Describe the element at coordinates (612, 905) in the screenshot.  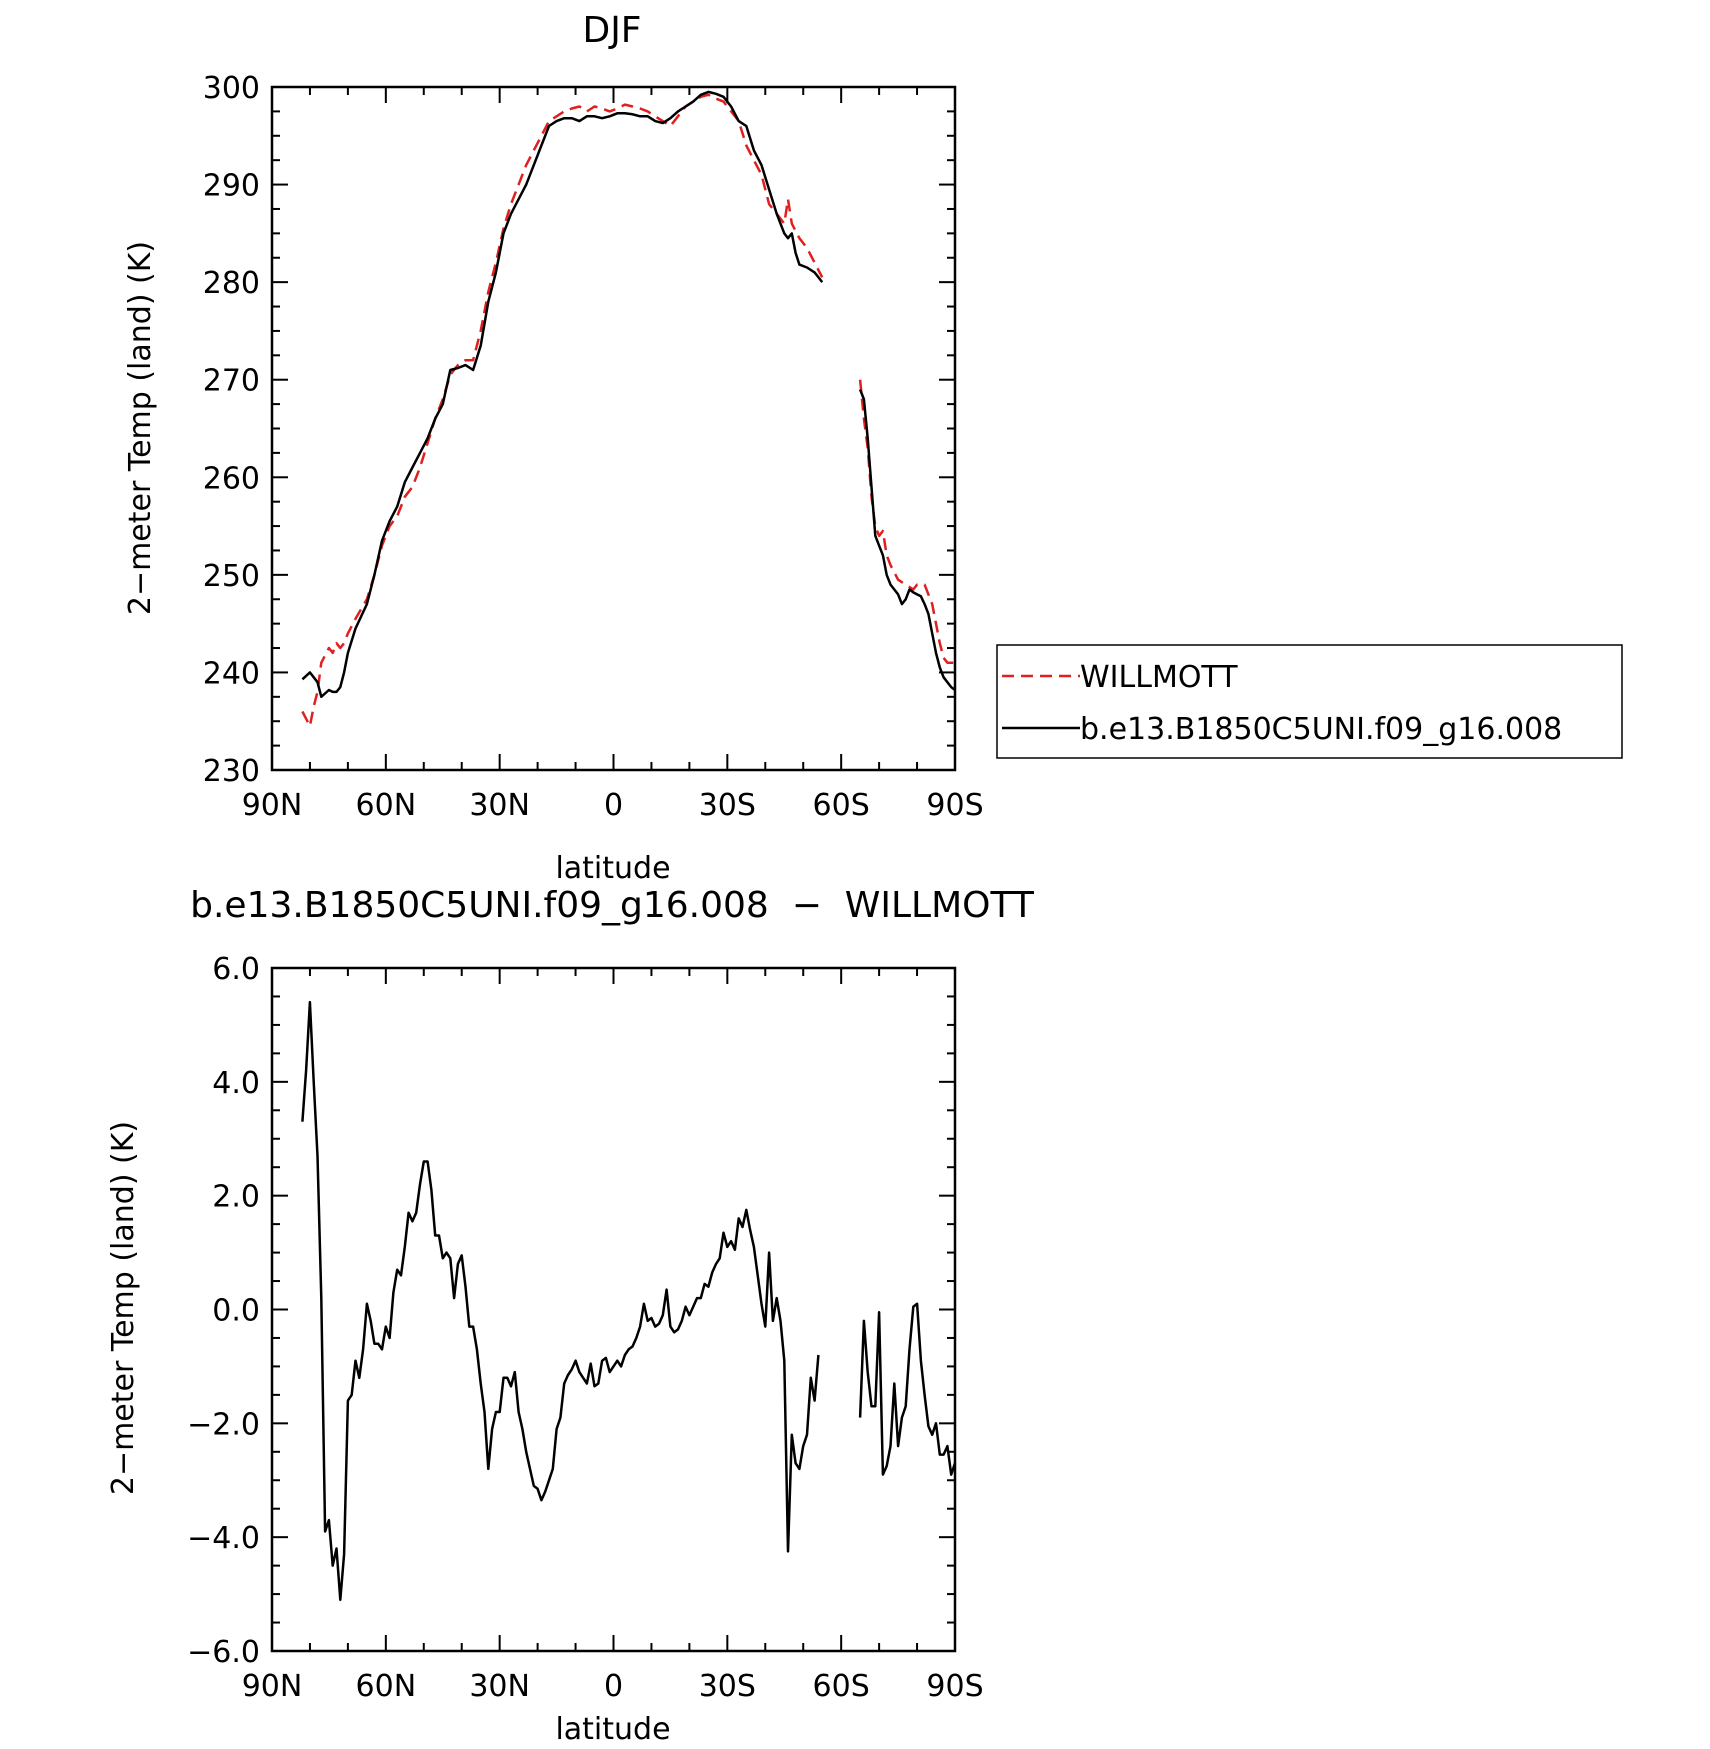
I see `bottom-title: b.e13.B1850C5UNI.f09_g16.008 − WILLMOTT` at that location.